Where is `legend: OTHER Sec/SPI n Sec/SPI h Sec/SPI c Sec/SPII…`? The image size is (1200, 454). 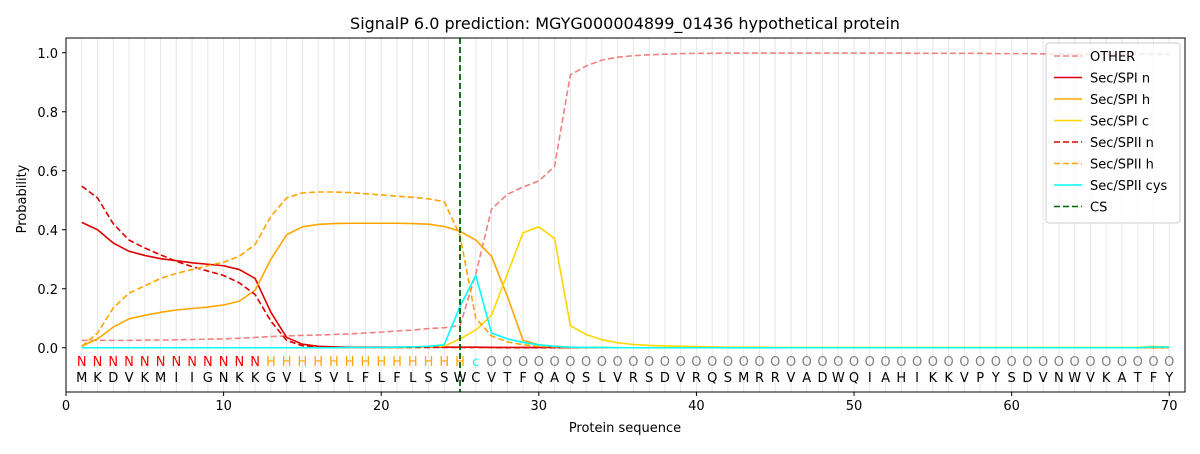
legend: OTHER Sec/SPI n Sec/SPI h Sec/SPI c Sec/SPII… is located at coordinates (1113, 133).